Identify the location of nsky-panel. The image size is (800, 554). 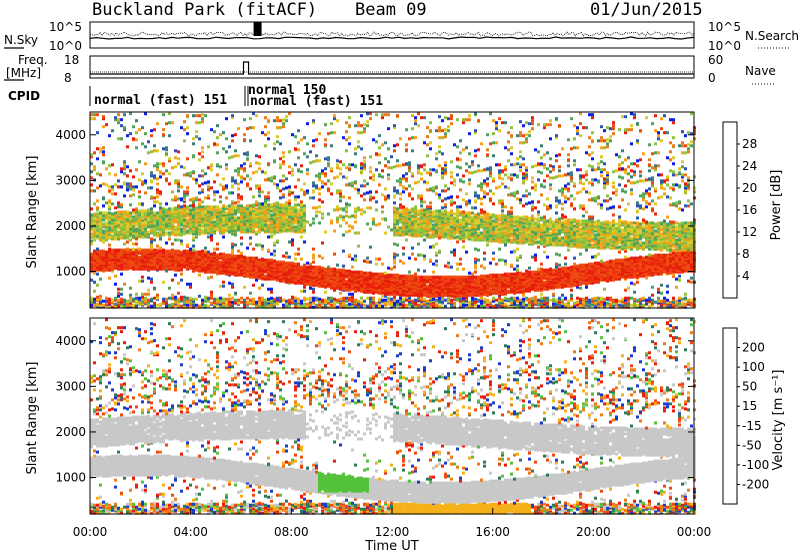
(392, 35).